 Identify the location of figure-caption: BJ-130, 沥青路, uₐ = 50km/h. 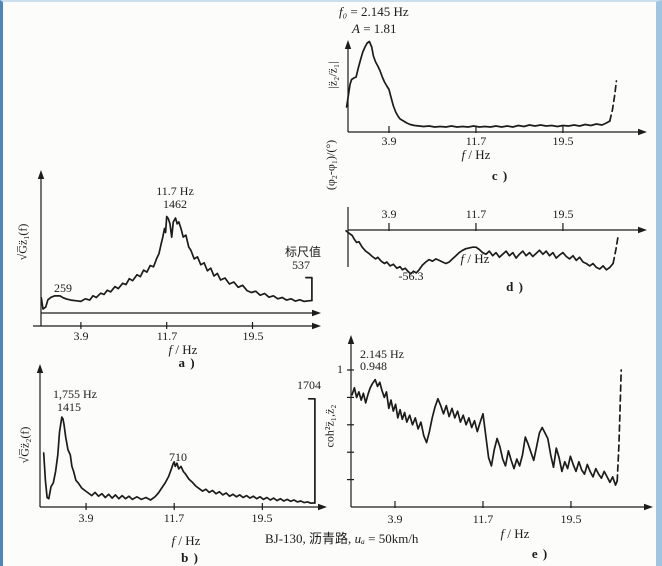
(342, 538).